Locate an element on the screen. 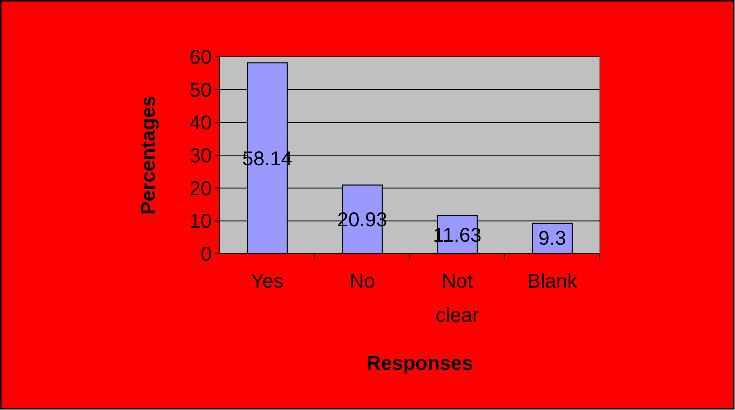 The width and height of the screenshot is (735, 410). y-tick-label: 30 is located at coordinates (201, 157).